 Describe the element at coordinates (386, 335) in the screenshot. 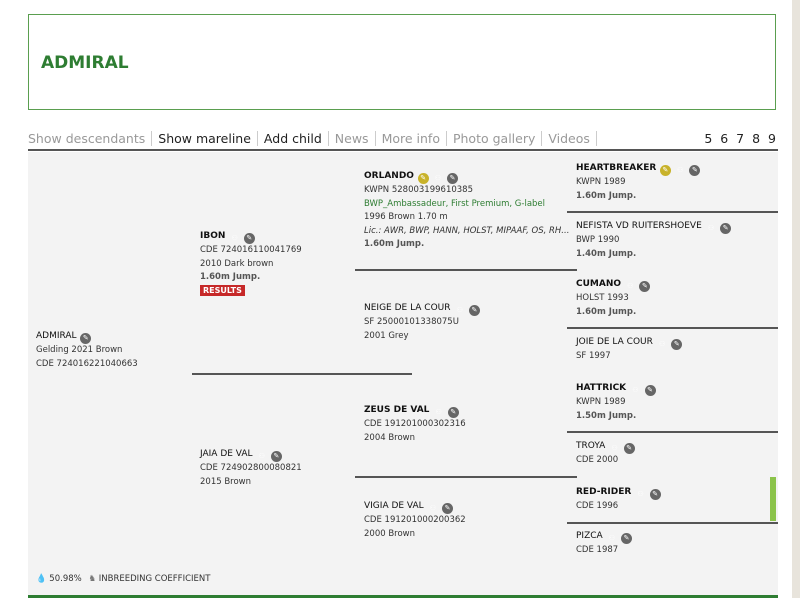

I see `horse-detail: 2001 Grey` at that location.